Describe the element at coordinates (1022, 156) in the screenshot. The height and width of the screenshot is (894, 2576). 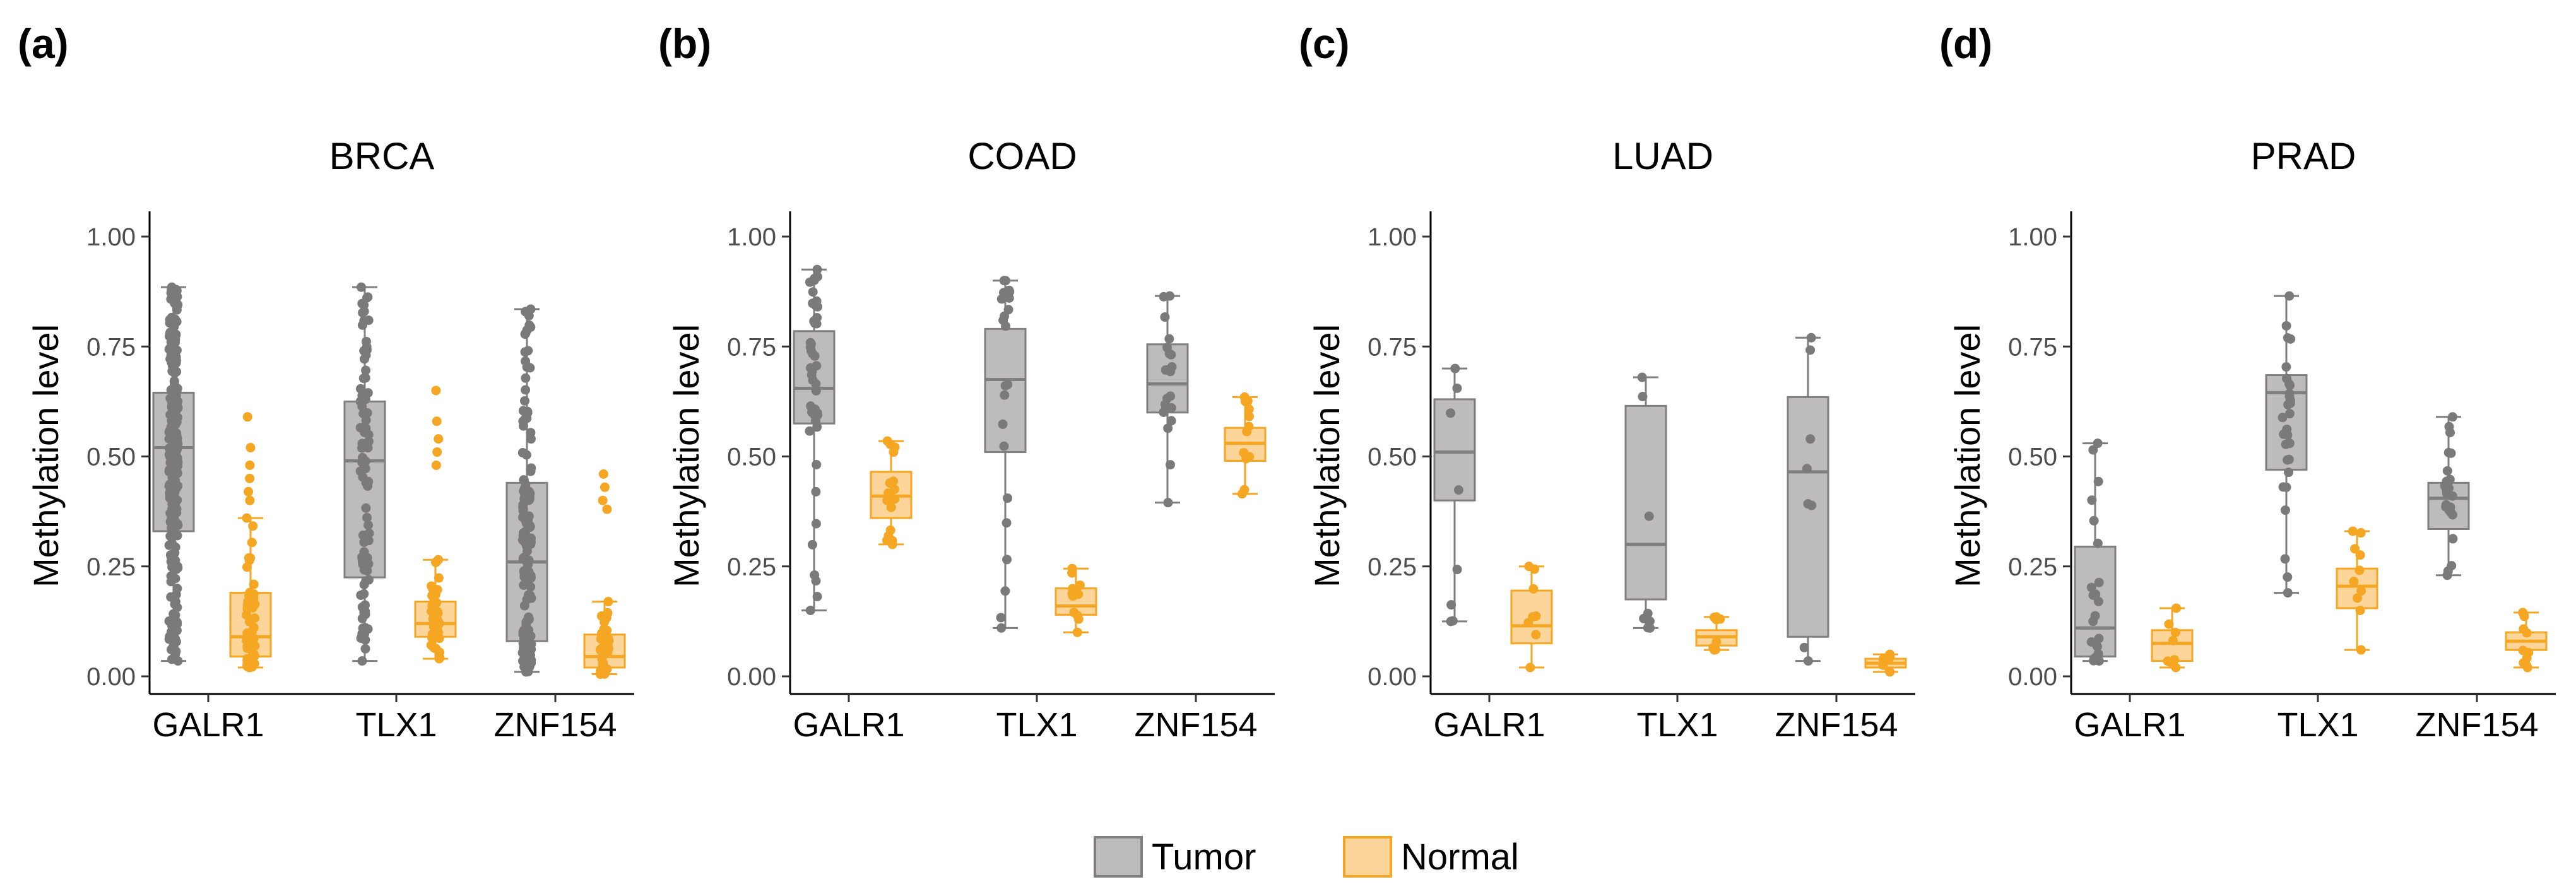
I see `panel-title: COAD` at that location.